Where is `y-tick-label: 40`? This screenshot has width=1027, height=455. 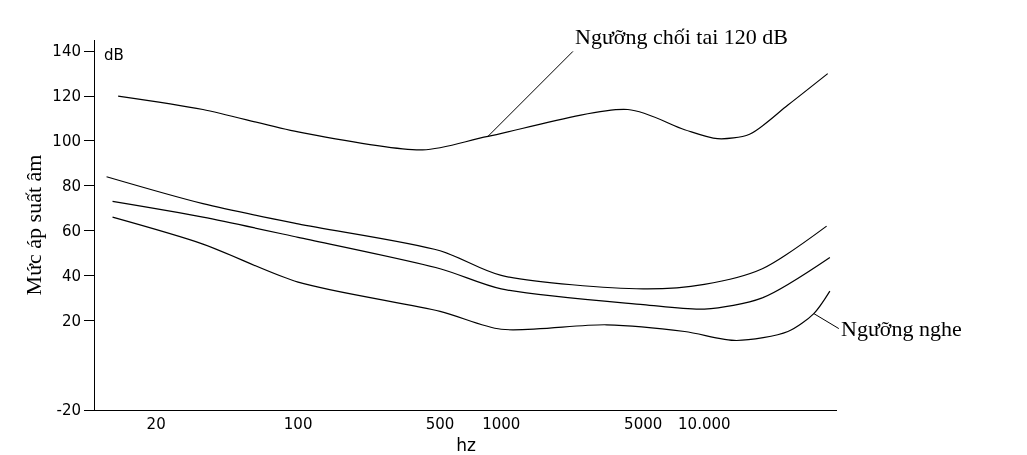 y-tick-label: 40 is located at coordinates (71, 275).